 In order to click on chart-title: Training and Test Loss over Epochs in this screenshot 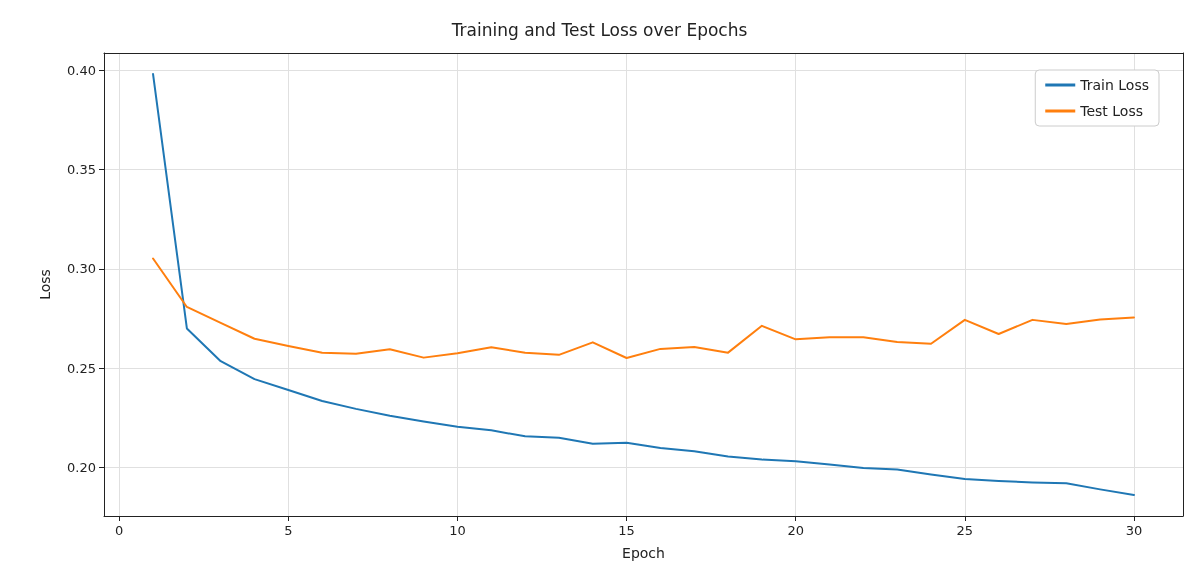, I will do `click(599, 29)`.